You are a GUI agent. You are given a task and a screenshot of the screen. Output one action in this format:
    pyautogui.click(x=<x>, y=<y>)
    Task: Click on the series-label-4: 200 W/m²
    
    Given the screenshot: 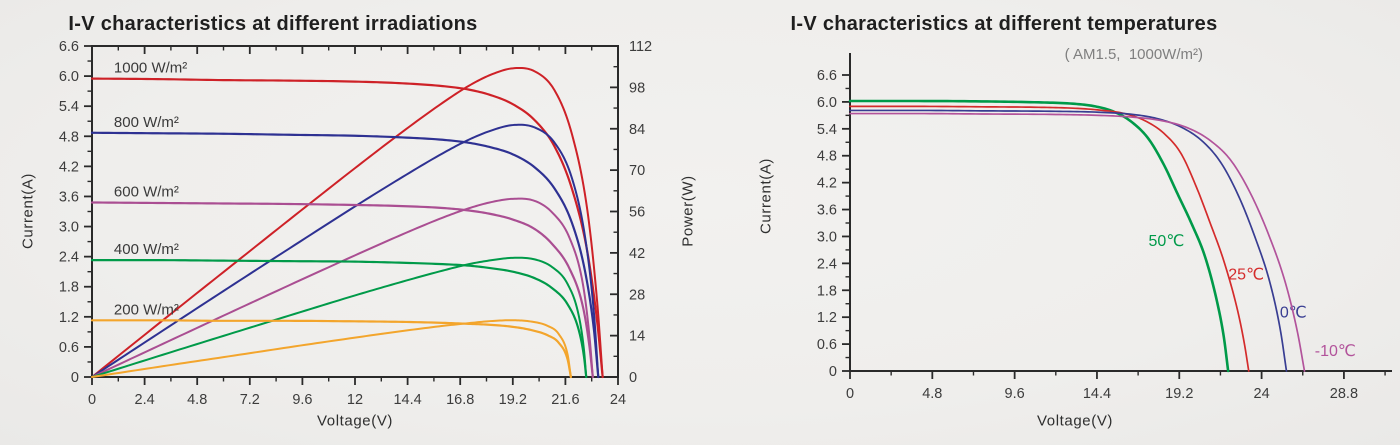 What is the action you would take?
    pyautogui.click(x=146, y=309)
    